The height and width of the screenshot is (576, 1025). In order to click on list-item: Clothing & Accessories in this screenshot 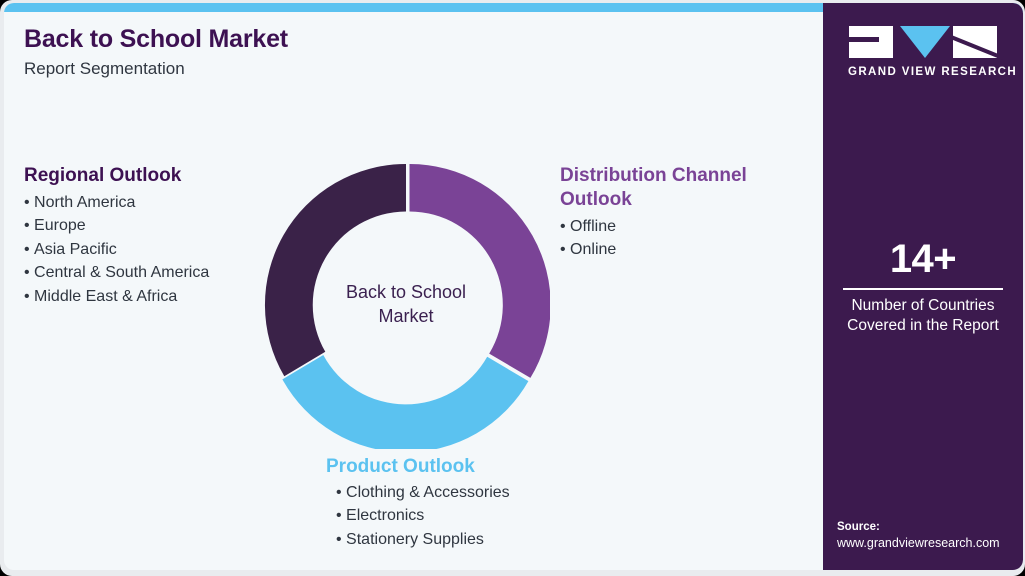, I will do `click(476, 493)`.